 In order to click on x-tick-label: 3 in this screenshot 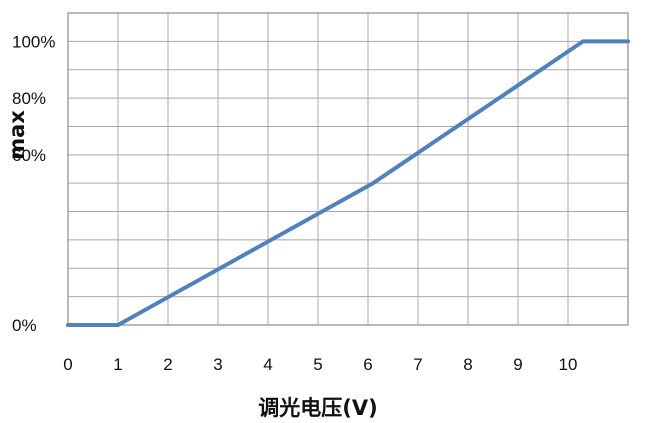, I will do `click(217, 364)`.